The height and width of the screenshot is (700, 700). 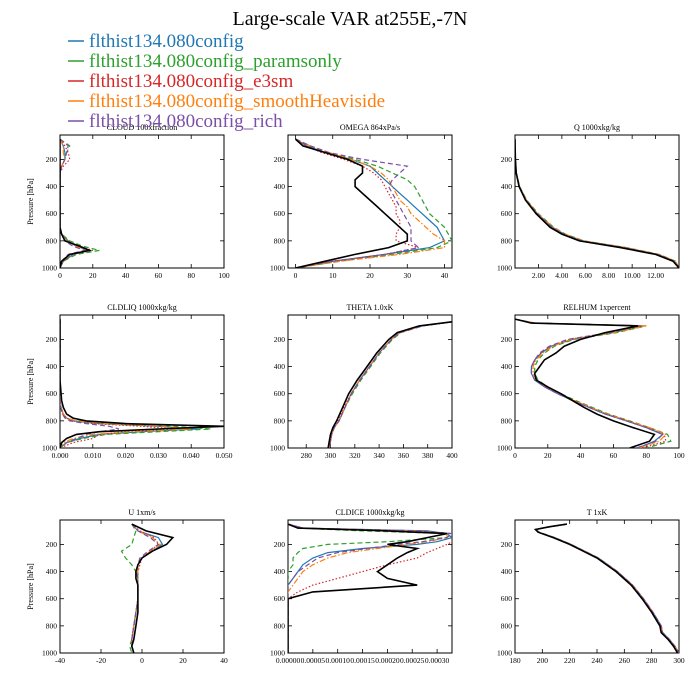 What do you see at coordinates (288, 660) in the screenshot?
I see `x-tick-label: 0.00000` at bounding box center [288, 660].